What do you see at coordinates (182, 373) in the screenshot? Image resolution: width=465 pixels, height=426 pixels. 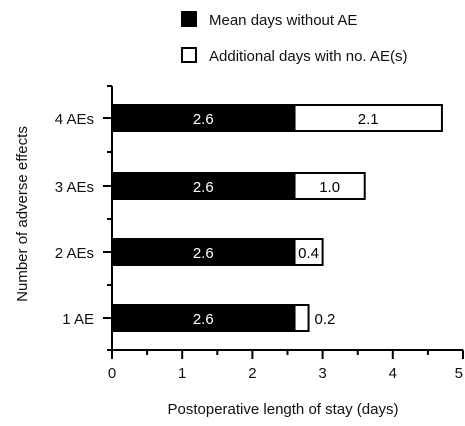 I see `x-tick-label: 1` at bounding box center [182, 373].